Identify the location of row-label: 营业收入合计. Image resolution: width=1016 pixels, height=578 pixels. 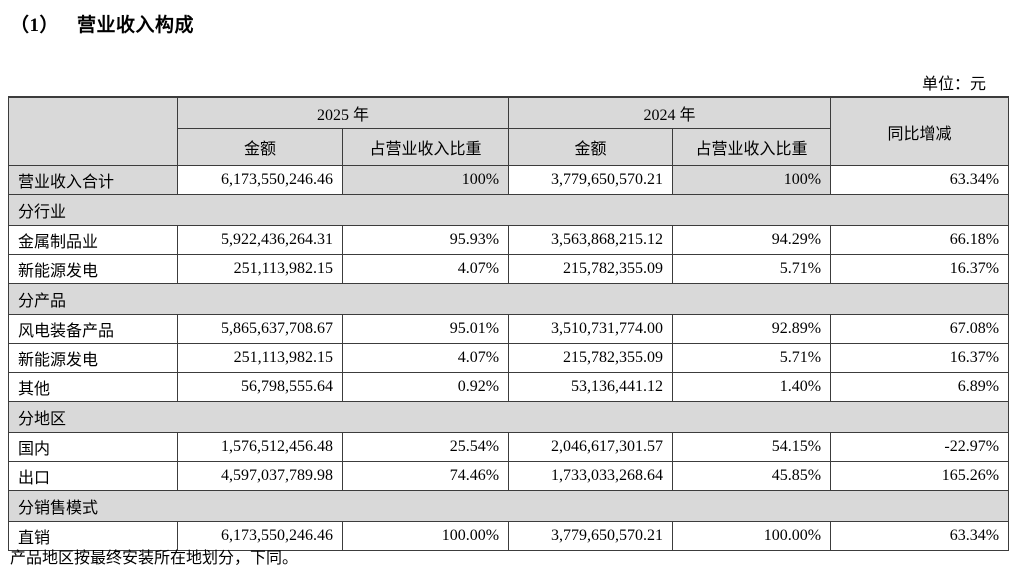
(93, 180).